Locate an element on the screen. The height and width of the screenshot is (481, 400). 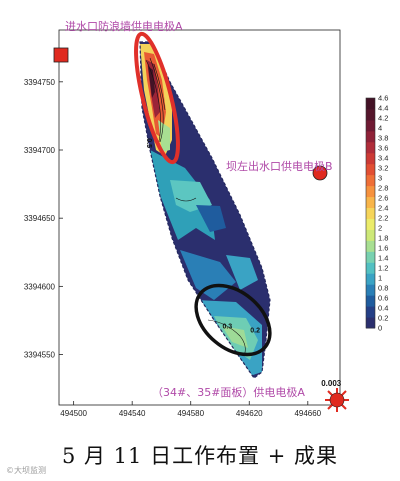
colorbar-frame is located at coordinates (370, 213).